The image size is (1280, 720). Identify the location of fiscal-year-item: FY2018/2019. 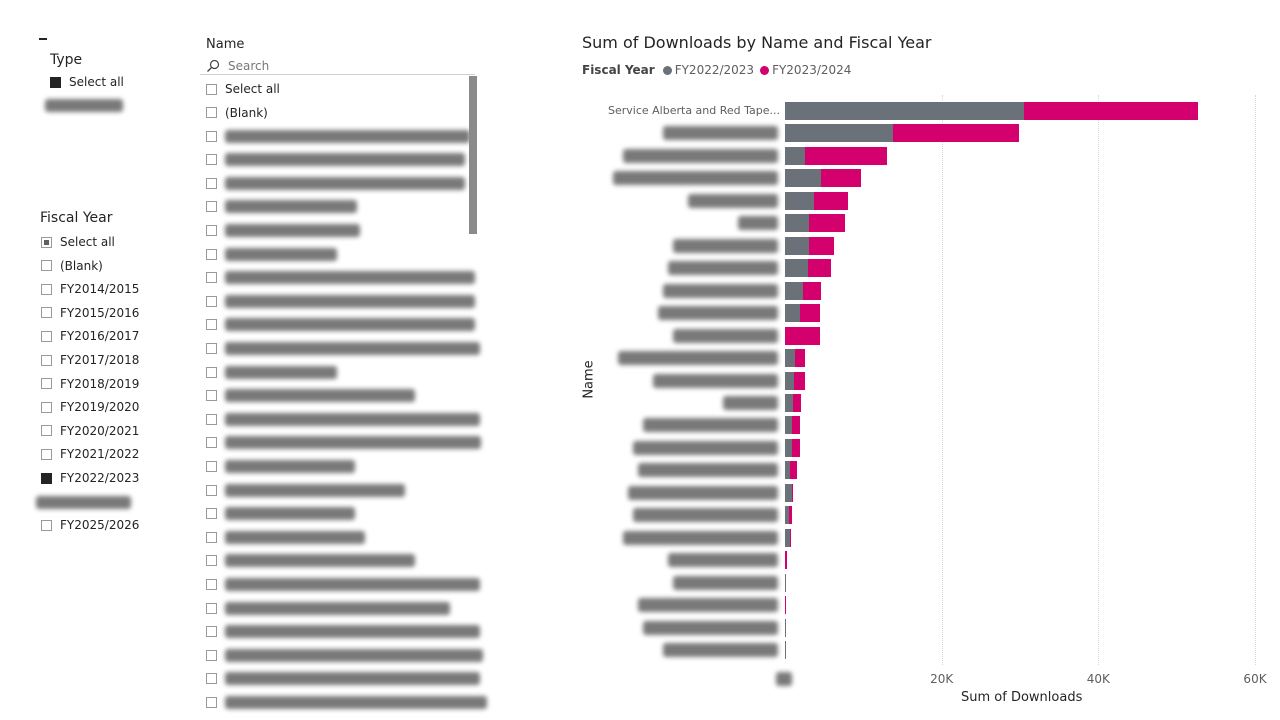
(90, 384).